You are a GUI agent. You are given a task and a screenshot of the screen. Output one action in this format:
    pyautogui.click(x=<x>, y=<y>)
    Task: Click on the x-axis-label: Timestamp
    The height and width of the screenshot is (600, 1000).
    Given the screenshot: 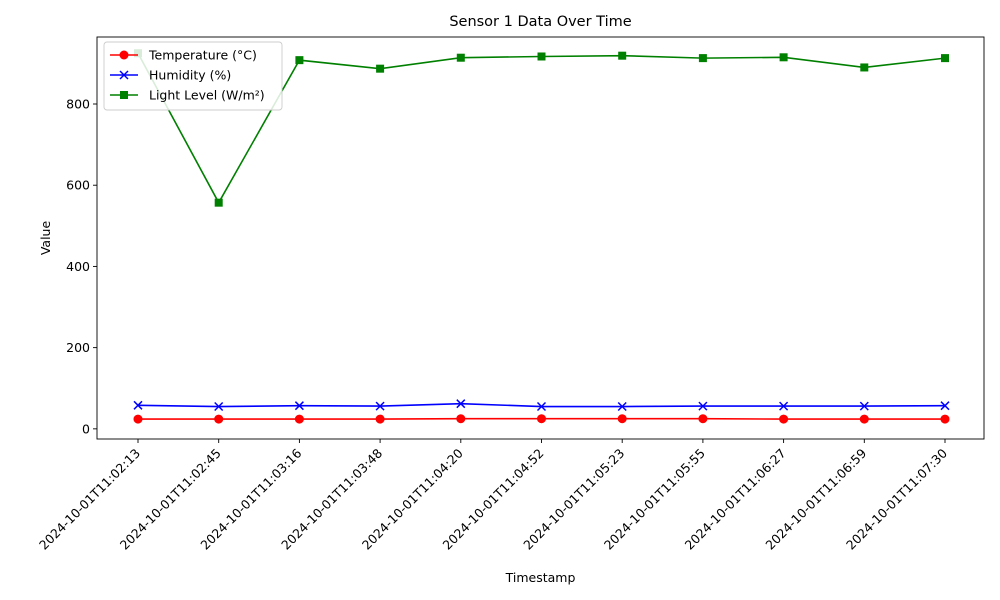 What is the action you would take?
    pyautogui.click(x=540, y=577)
    